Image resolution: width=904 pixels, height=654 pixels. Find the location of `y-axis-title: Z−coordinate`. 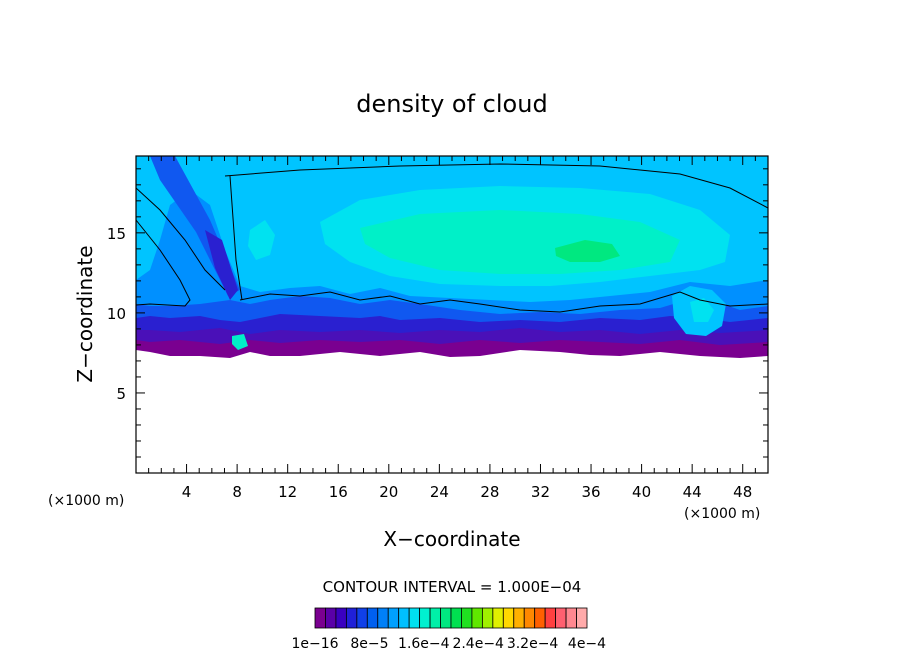

y-axis-title: Z−coordinate is located at coordinates (85, 313).